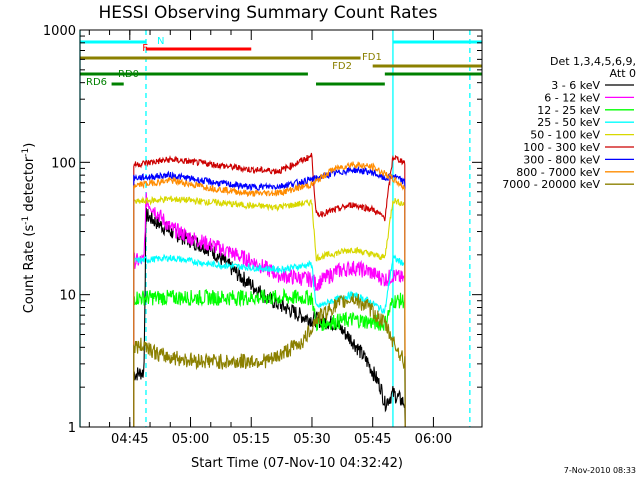  Describe the element at coordinates (59, 31) in the screenshot. I see `y-tick-label-3: 1000` at that location.